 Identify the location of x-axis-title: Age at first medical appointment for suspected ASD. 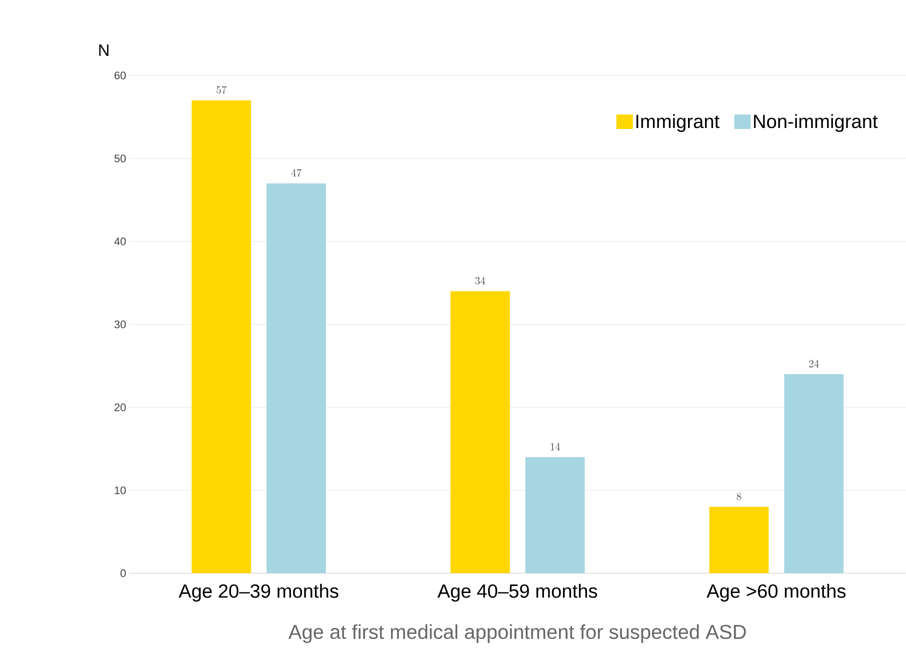
(517, 634).